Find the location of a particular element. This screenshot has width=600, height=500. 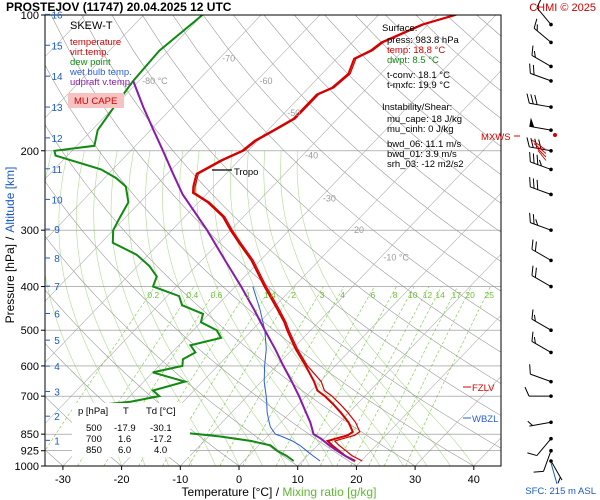

x-tick-label: 10 is located at coordinates (298, 480).